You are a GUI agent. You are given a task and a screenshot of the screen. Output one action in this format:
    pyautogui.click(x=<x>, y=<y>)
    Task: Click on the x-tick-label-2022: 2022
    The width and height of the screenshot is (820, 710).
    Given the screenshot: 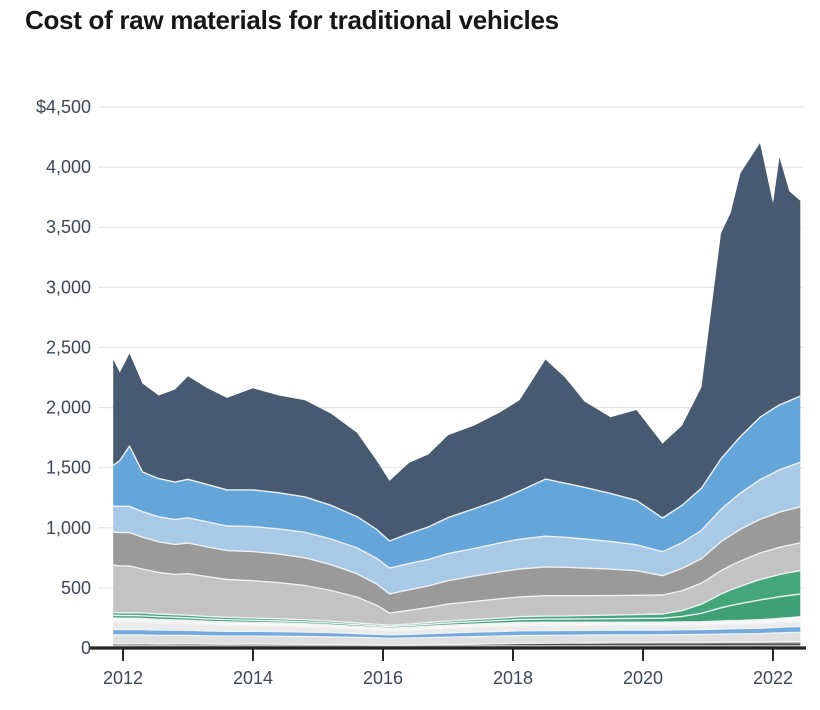 What is the action you would take?
    pyautogui.click(x=773, y=678)
    